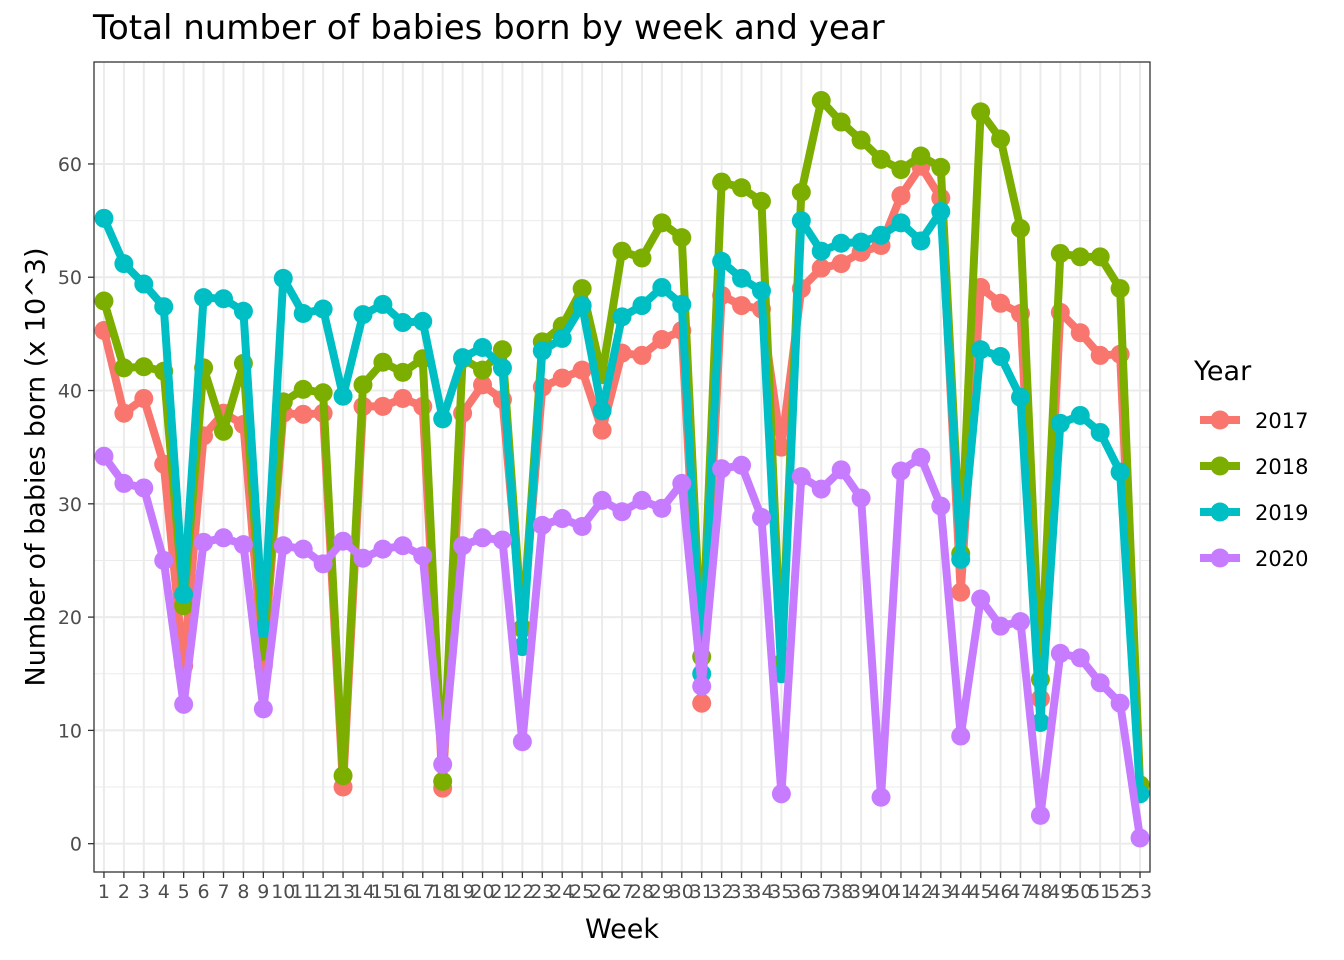 Image resolution: width=1344 pixels, height=960 pixels. Describe the element at coordinates (1120, 892) in the screenshot. I see `x-tick-label: 52` at that location.